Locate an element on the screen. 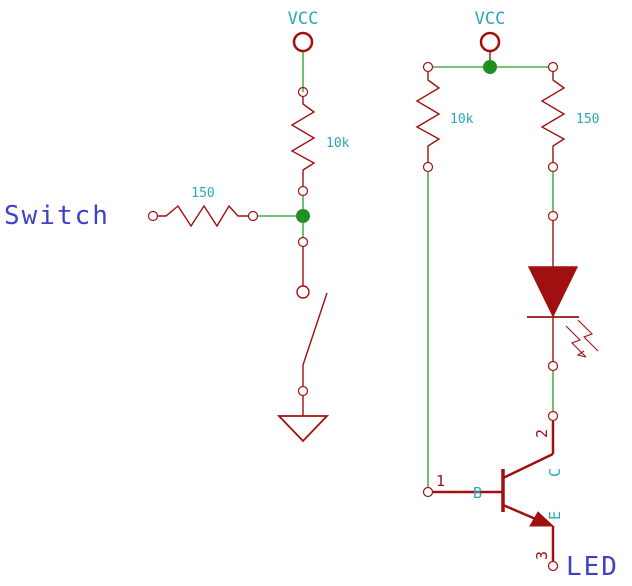 Image resolution: width=632 pixels, height=586 pixels. led is located at coordinates (563, 291).